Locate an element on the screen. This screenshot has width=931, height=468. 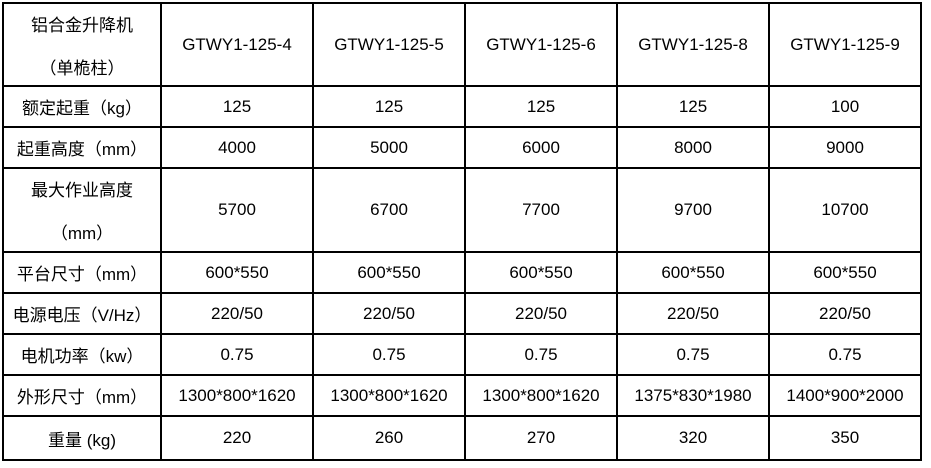
spec-row-lifting-height: 起重高度（mm） 4000 5000 6000 8000 9000 is located at coordinates (462, 147).